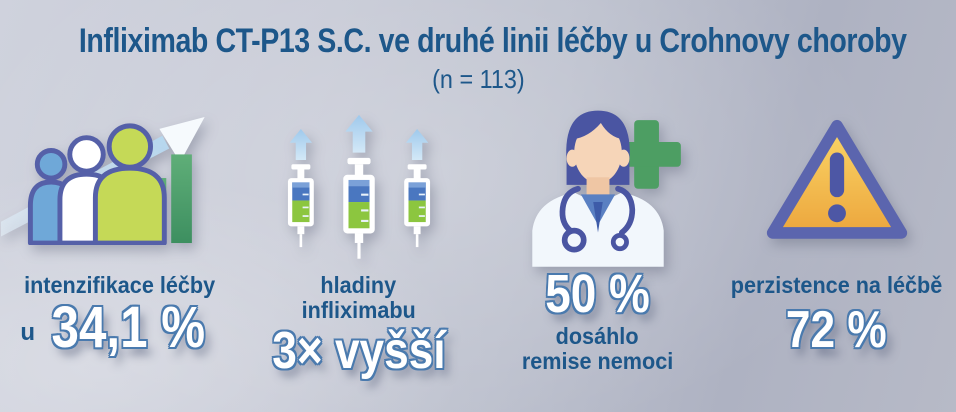 This screenshot has height=412, width=956. Describe the element at coordinates (102, 180) in the screenshot. I see `growth-chart-people-svg` at that location.